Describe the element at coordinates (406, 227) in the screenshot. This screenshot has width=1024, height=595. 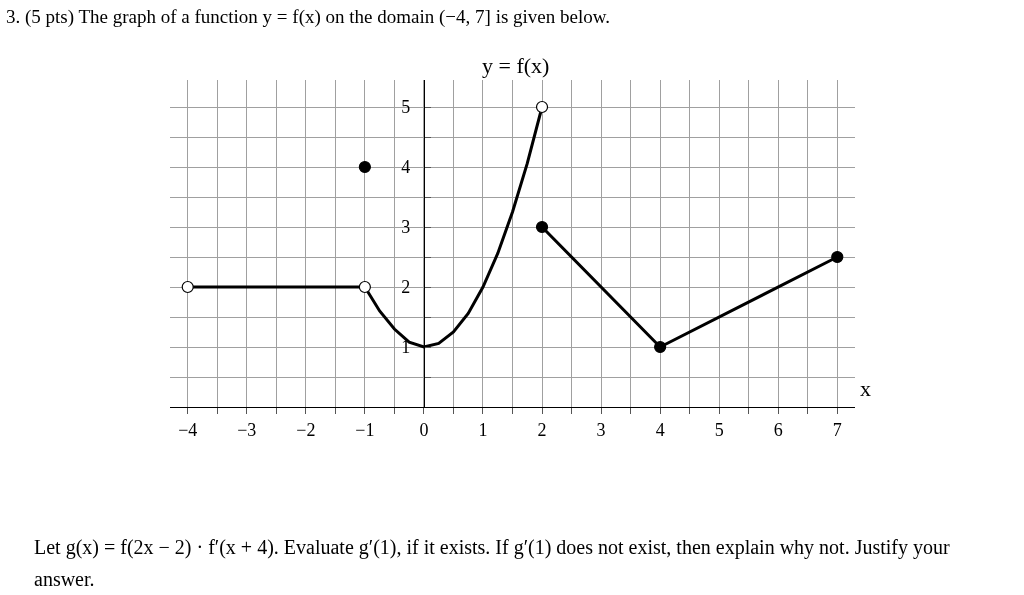
I see `y-tick-label: 3` at that location.